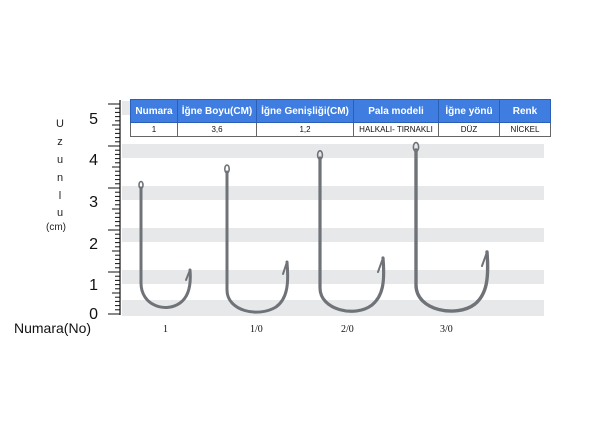  I want to click on header-igne-boyu: İğne Boyu(CM), so click(217, 111).